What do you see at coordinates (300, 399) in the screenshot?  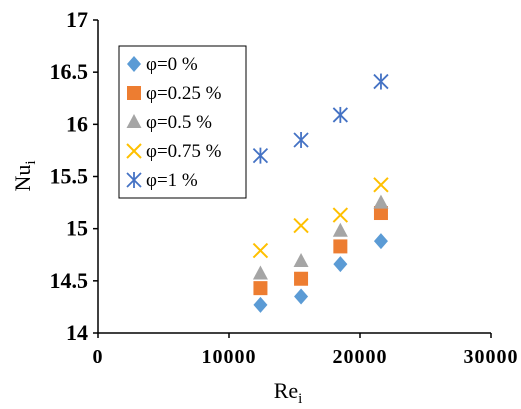 I see `x-axis-title-sub: i` at bounding box center [300, 399].